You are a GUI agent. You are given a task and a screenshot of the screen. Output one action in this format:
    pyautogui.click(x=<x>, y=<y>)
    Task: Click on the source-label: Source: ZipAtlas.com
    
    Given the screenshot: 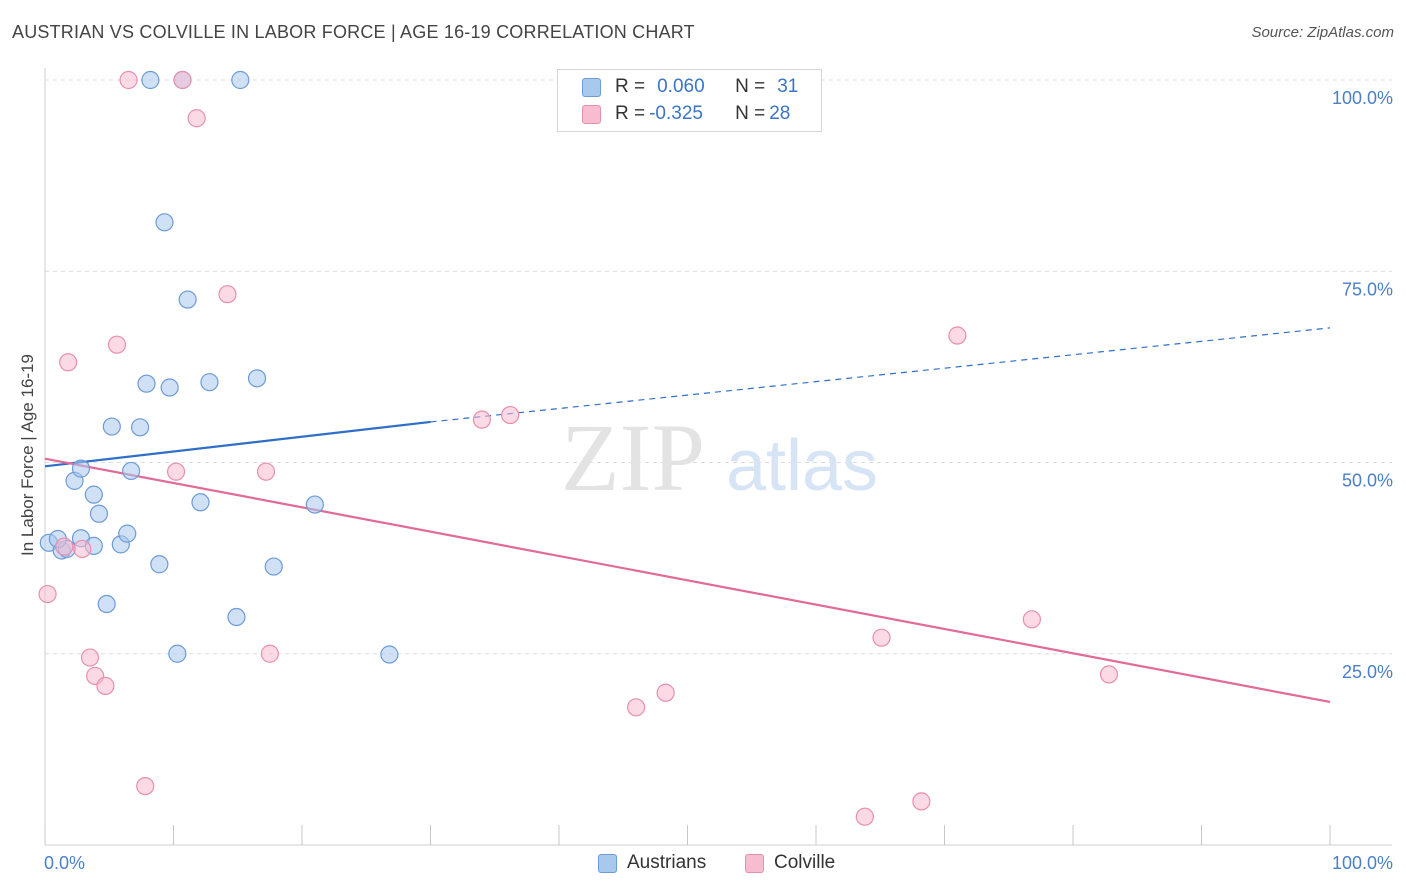 What is the action you would take?
    pyautogui.click(x=1322, y=32)
    